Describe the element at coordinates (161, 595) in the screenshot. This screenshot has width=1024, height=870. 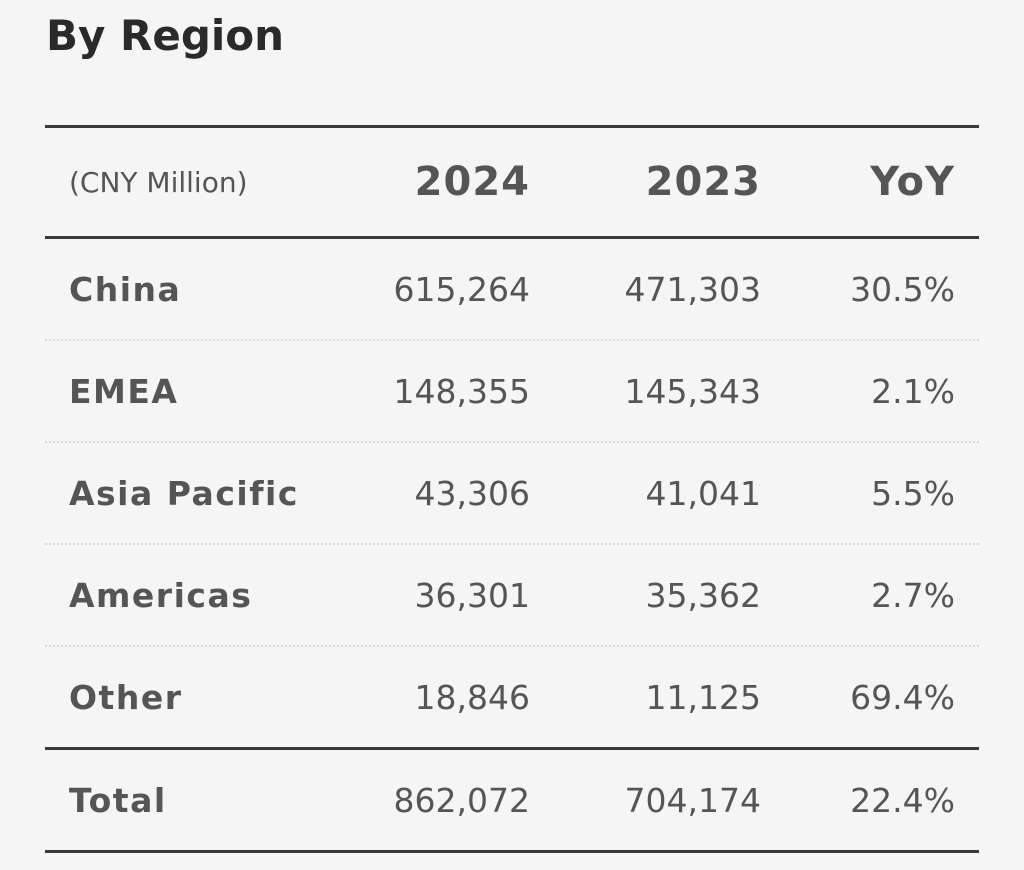
I see `row-label: Americas` at that location.